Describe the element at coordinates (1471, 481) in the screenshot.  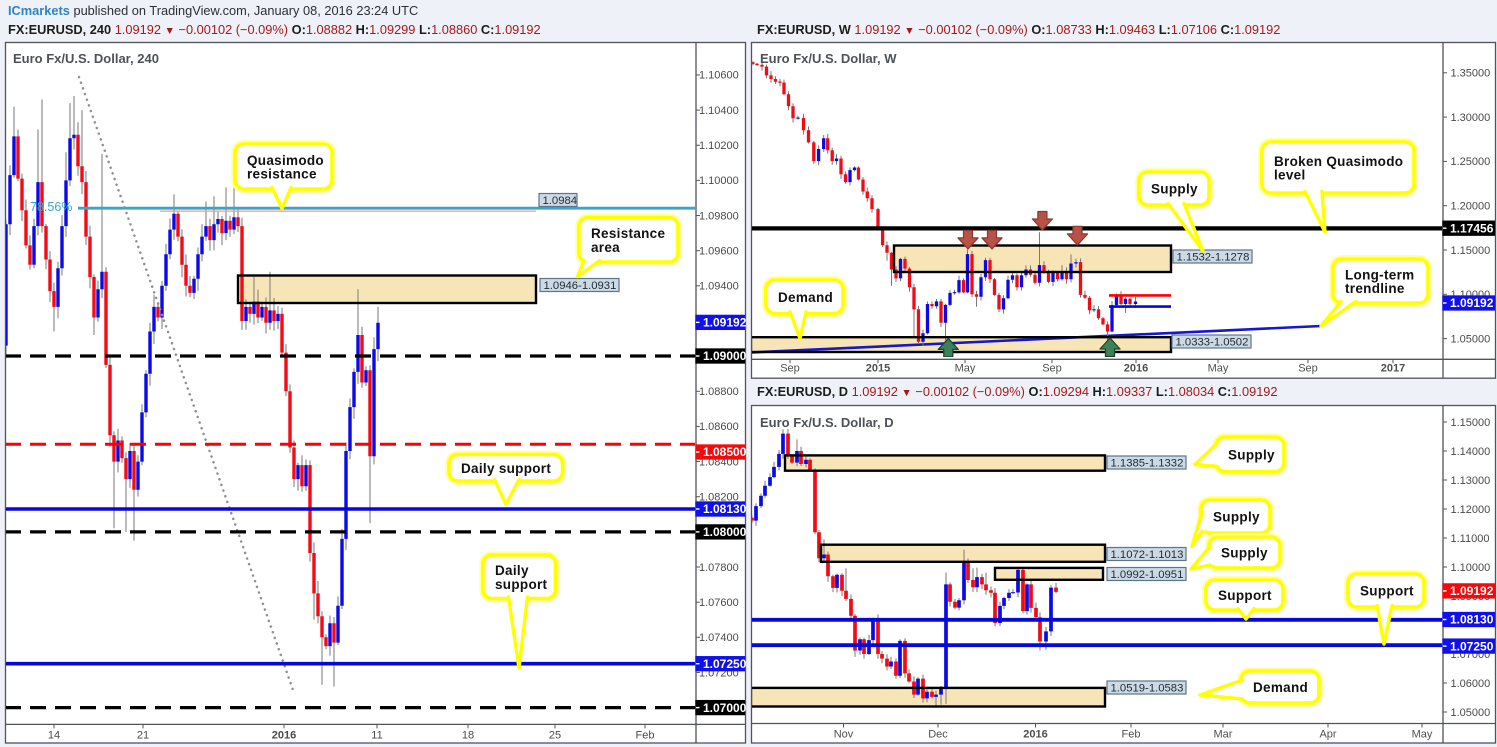
I see `svg-text: 1.13000` at that location.